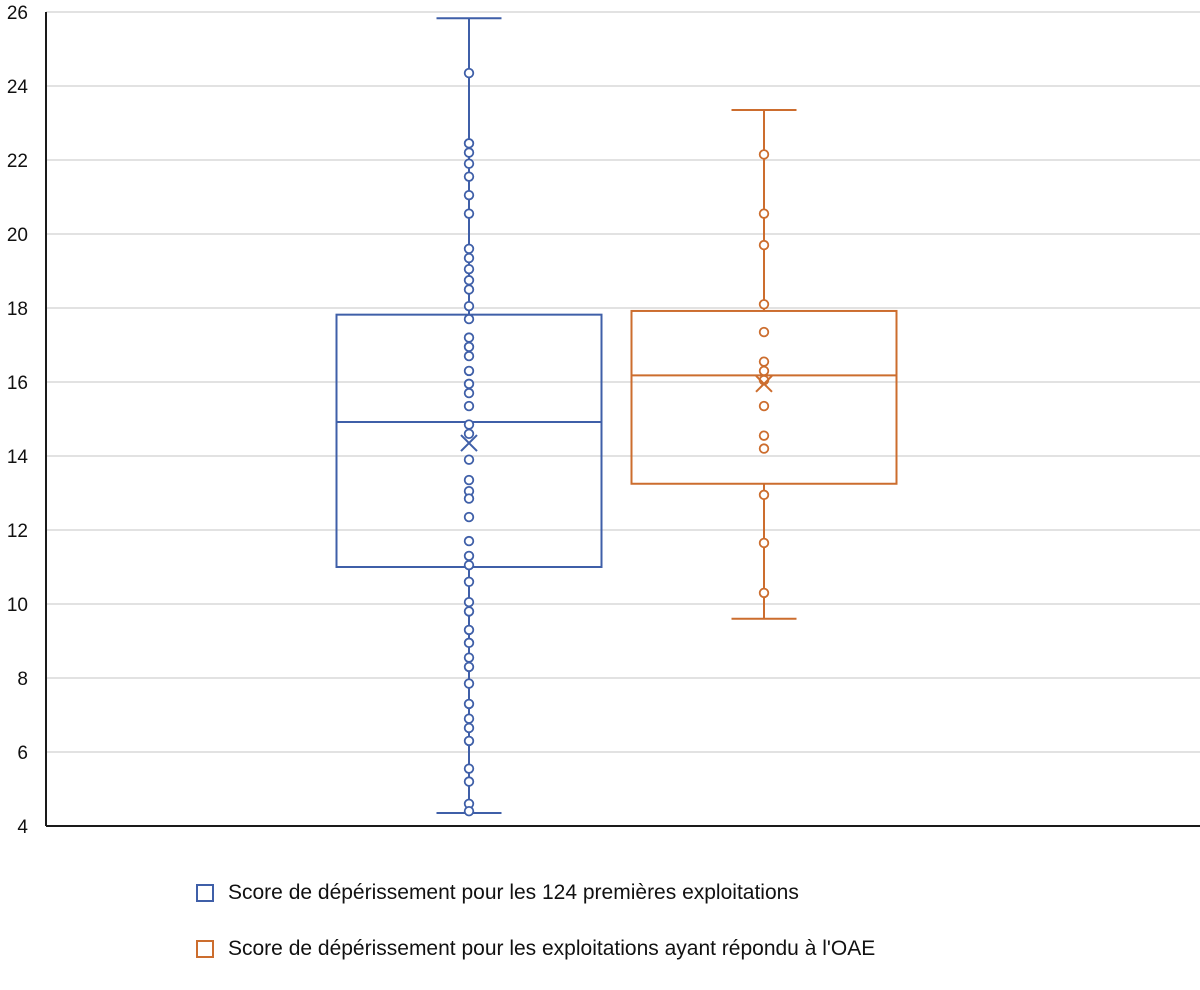  What do you see at coordinates (205, 893) in the screenshot?
I see `legend-swatch-blue` at bounding box center [205, 893].